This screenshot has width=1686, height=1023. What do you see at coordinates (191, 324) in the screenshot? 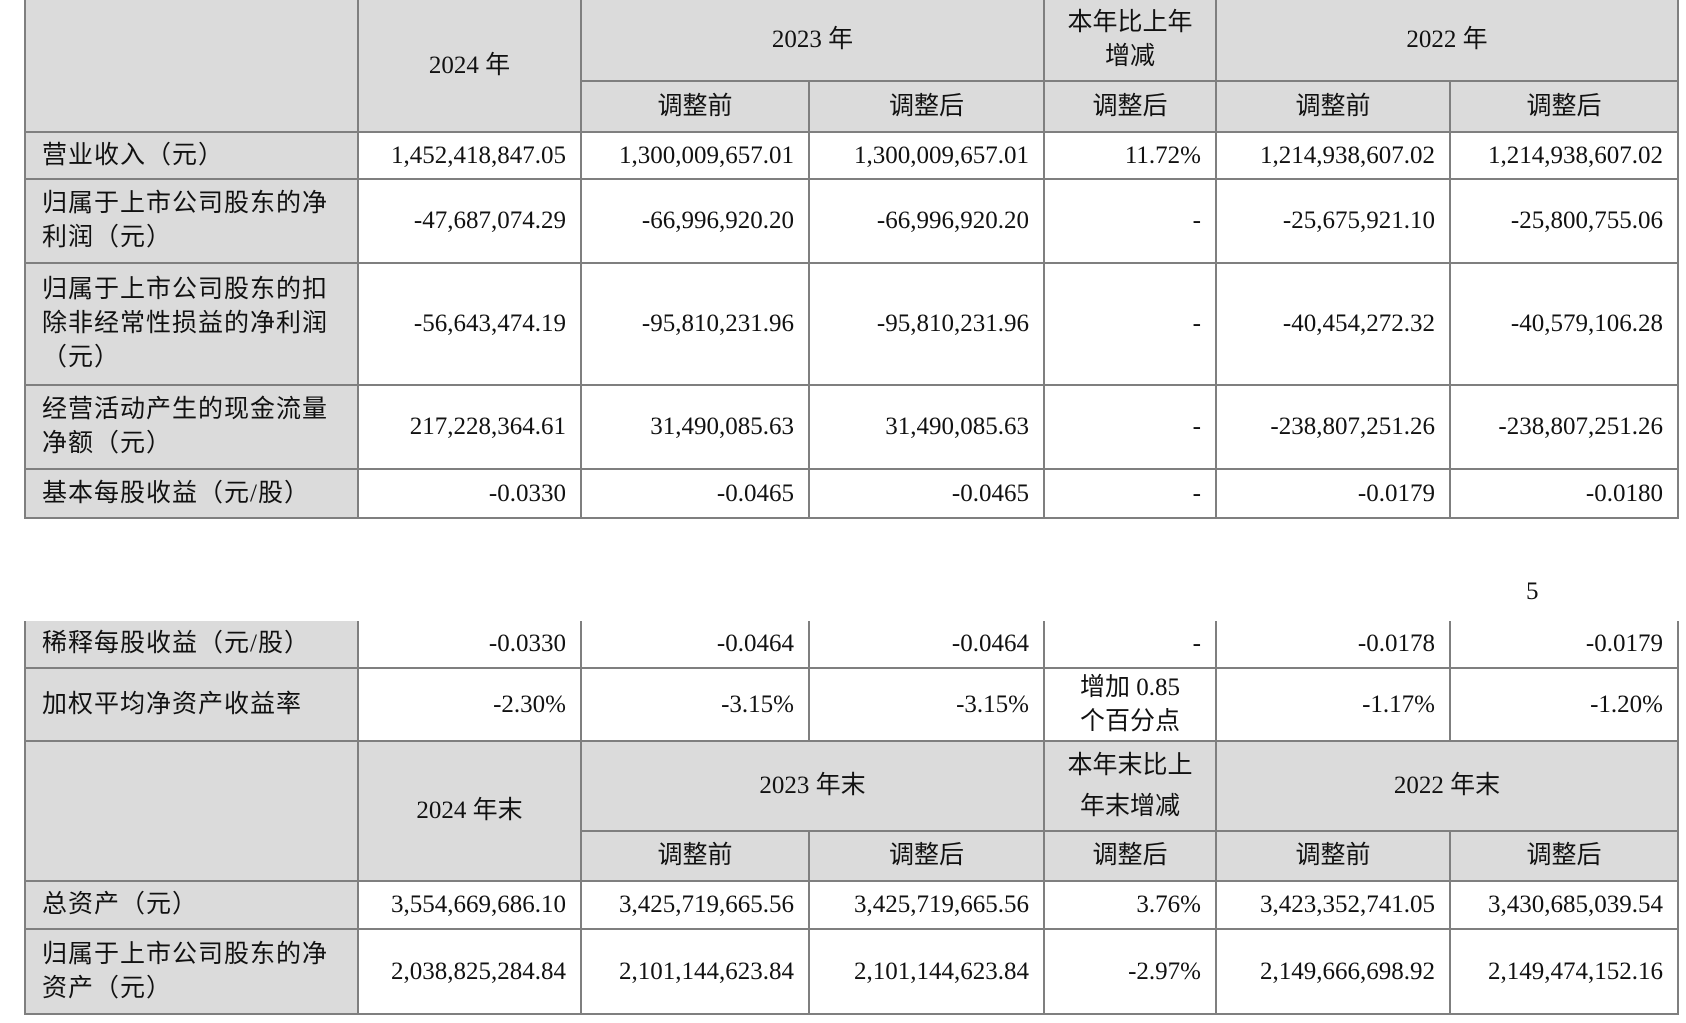
I see `row-label: 归属于上市公司股东的扣除非经常性损益的净利润（元）` at bounding box center [191, 324].